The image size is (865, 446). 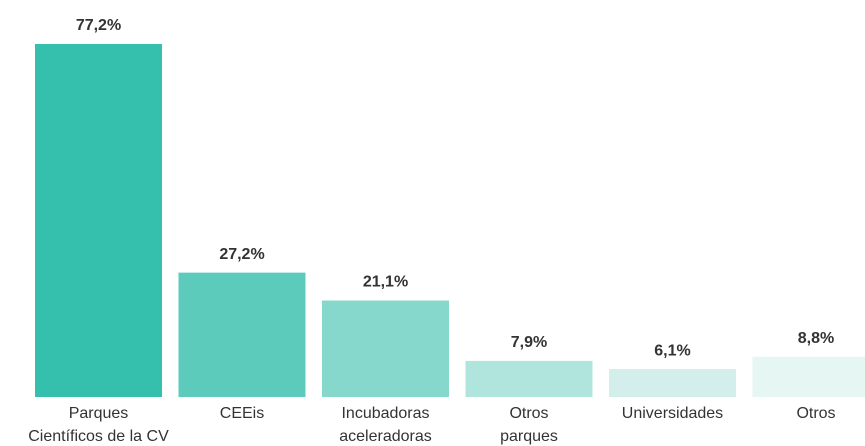 What do you see at coordinates (385, 413) in the screenshot?
I see `x-tick-label: Incubadoras` at bounding box center [385, 413].